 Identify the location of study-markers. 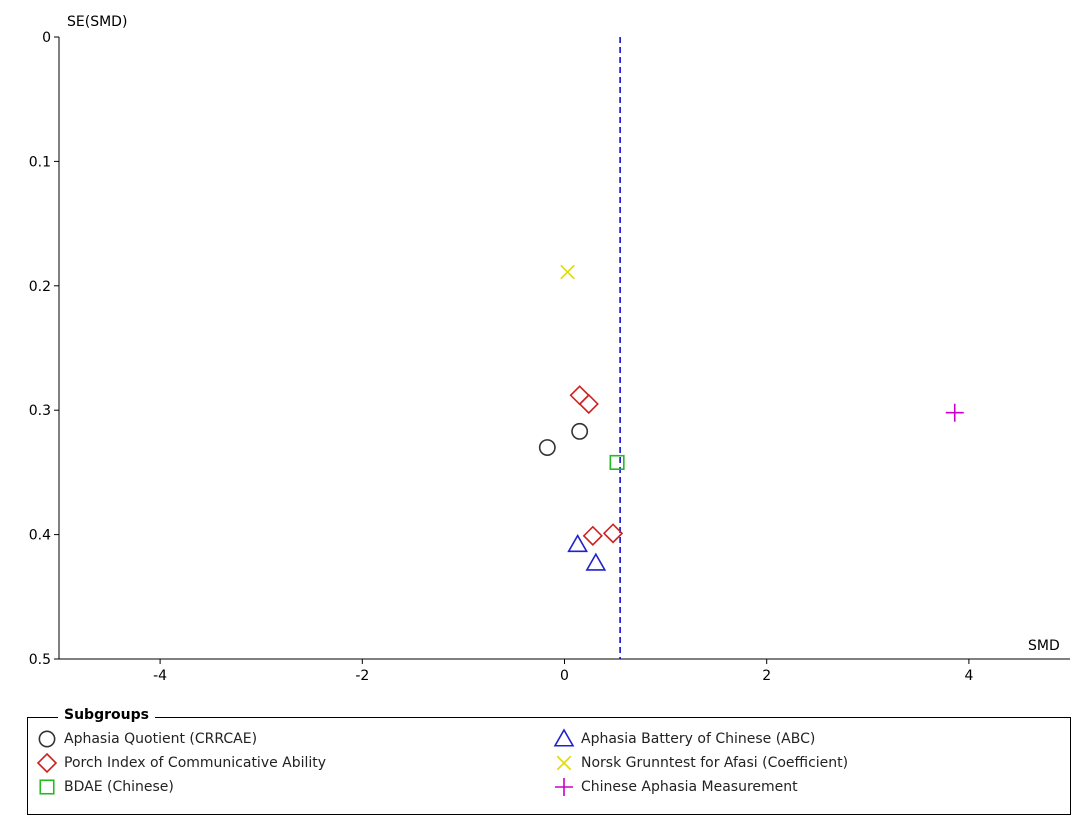
(751, 417).